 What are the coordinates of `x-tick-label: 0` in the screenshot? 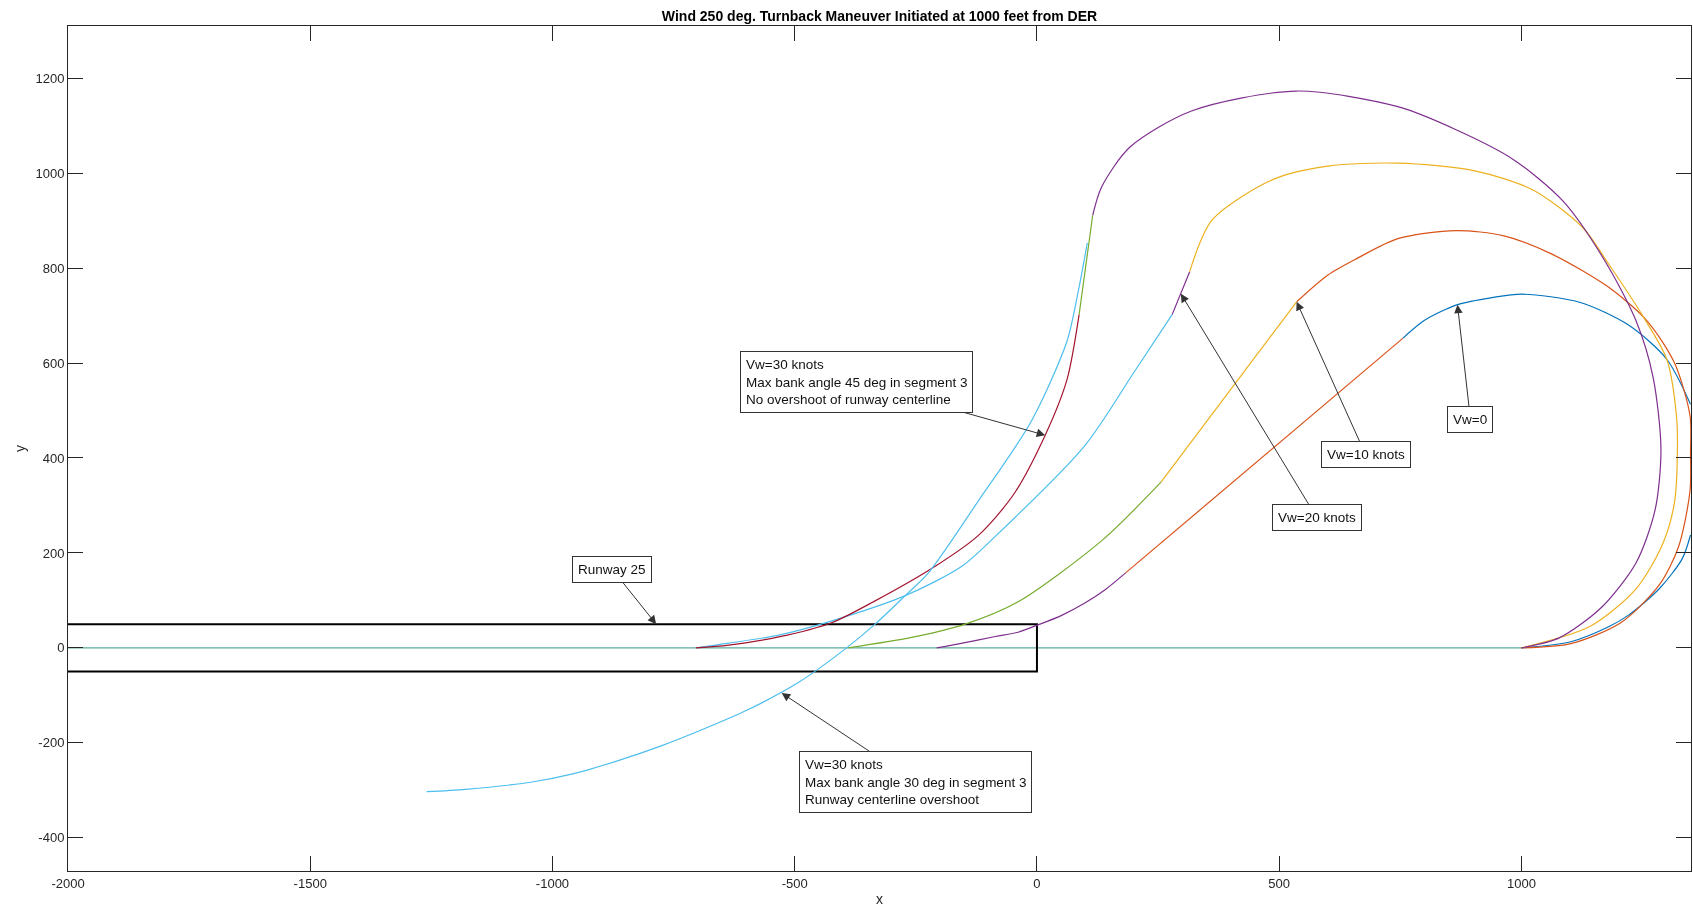 It's located at (1037, 883).